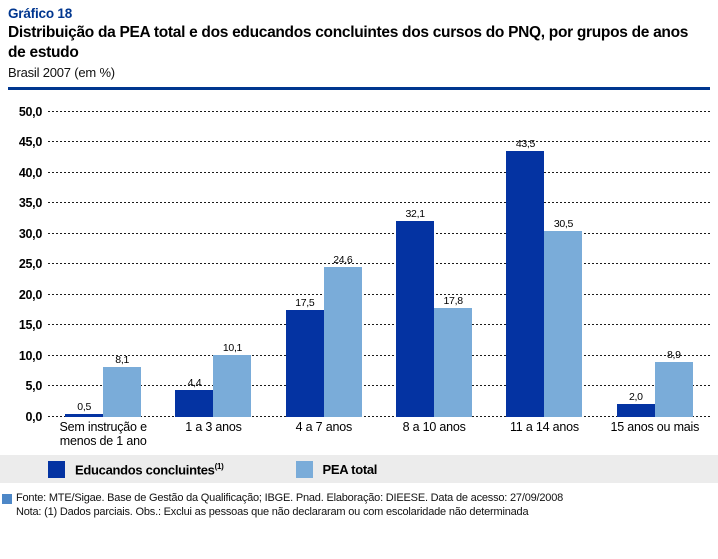 The height and width of the screenshot is (559, 718). What do you see at coordinates (34, 386) in the screenshot?
I see `y-axis-tick-label: 5,0` at bounding box center [34, 386].